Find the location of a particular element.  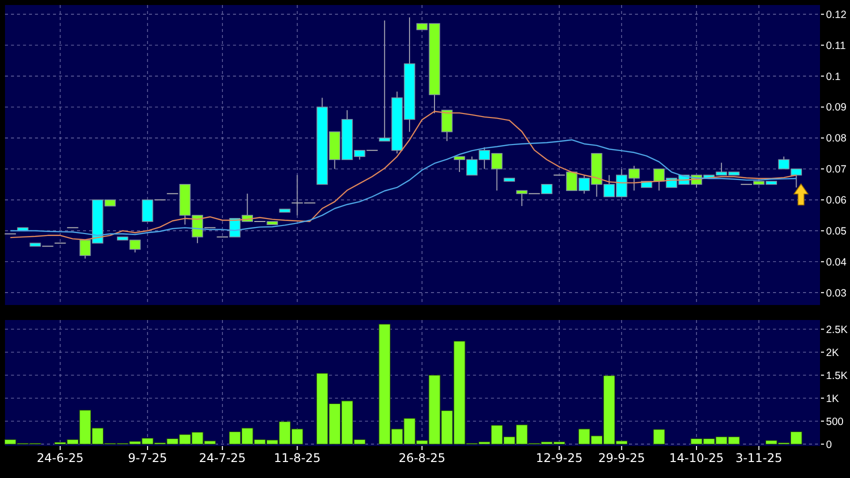

y-tick-label: 0.06 is located at coordinates (836, 200).